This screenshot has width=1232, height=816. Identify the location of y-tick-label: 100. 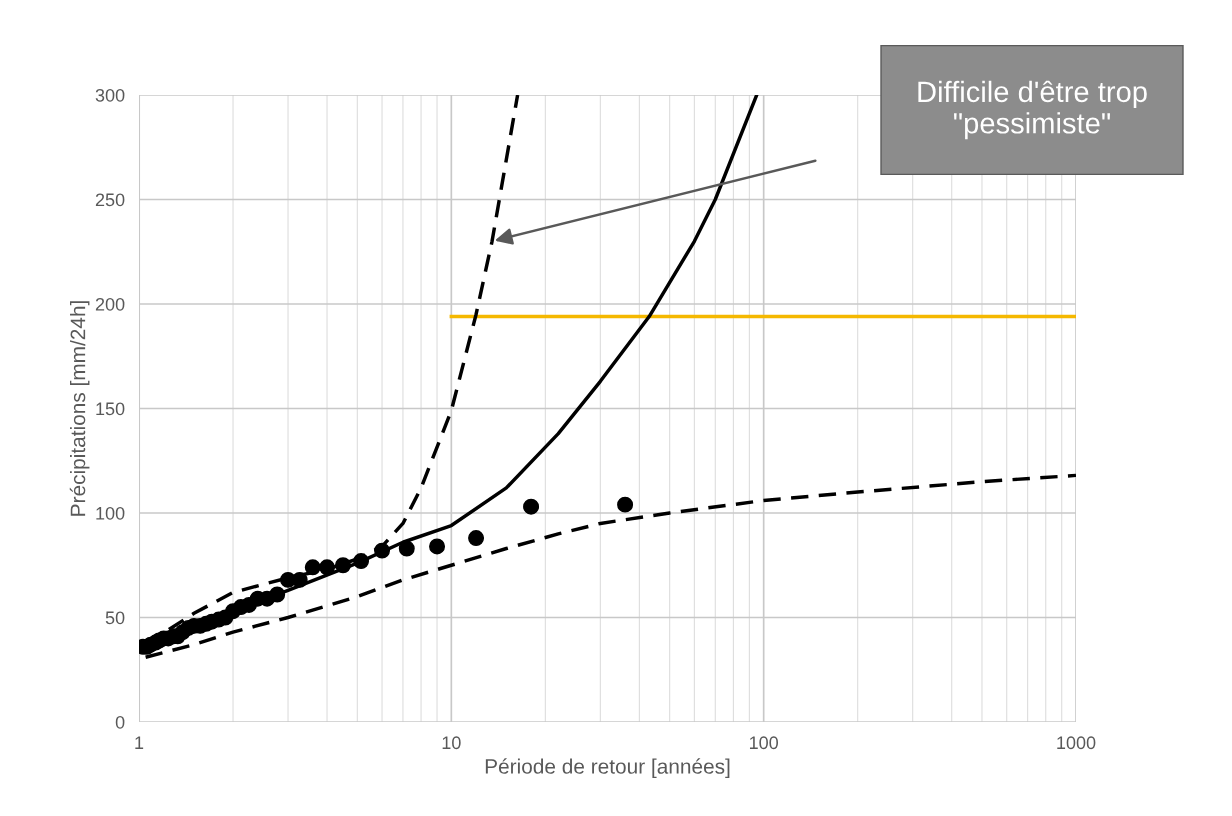
(110, 513).